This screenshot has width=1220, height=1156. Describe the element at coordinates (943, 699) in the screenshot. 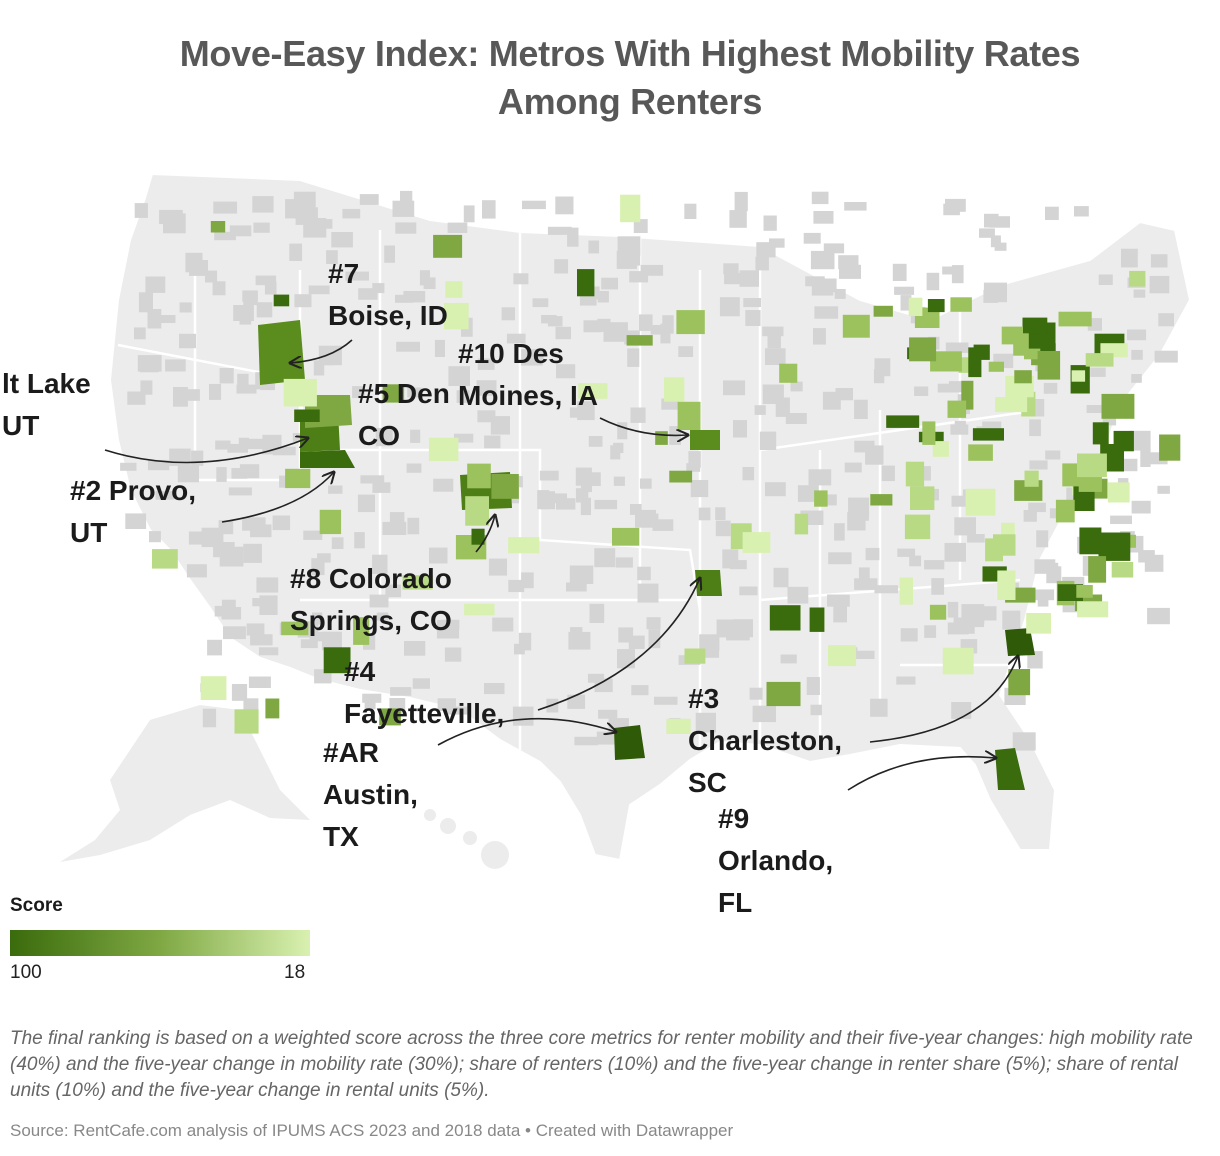

I see `arrow-charleston` at that location.